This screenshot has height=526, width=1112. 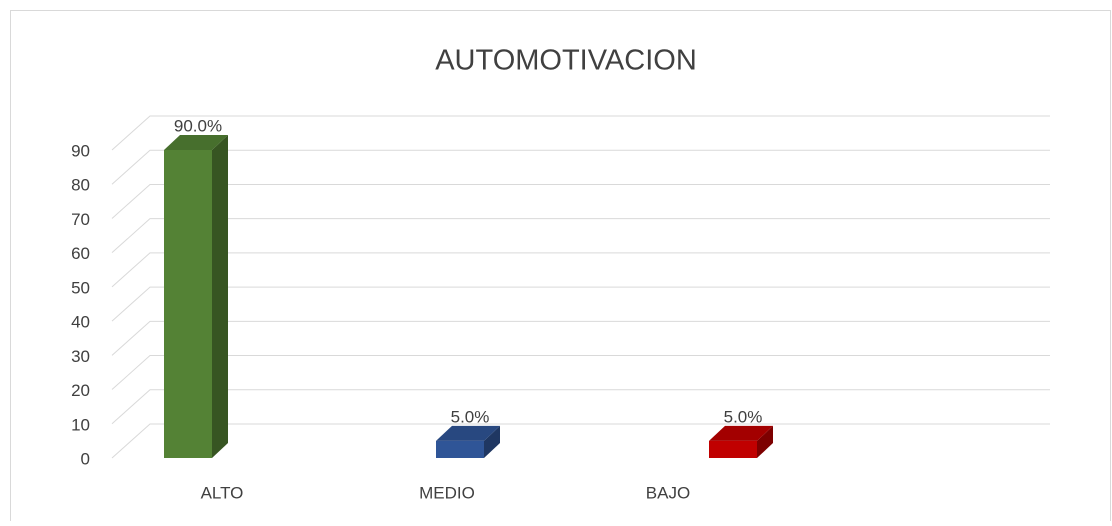 What do you see at coordinates (80, 150) in the screenshot?
I see `y-tick-label: 90` at bounding box center [80, 150].